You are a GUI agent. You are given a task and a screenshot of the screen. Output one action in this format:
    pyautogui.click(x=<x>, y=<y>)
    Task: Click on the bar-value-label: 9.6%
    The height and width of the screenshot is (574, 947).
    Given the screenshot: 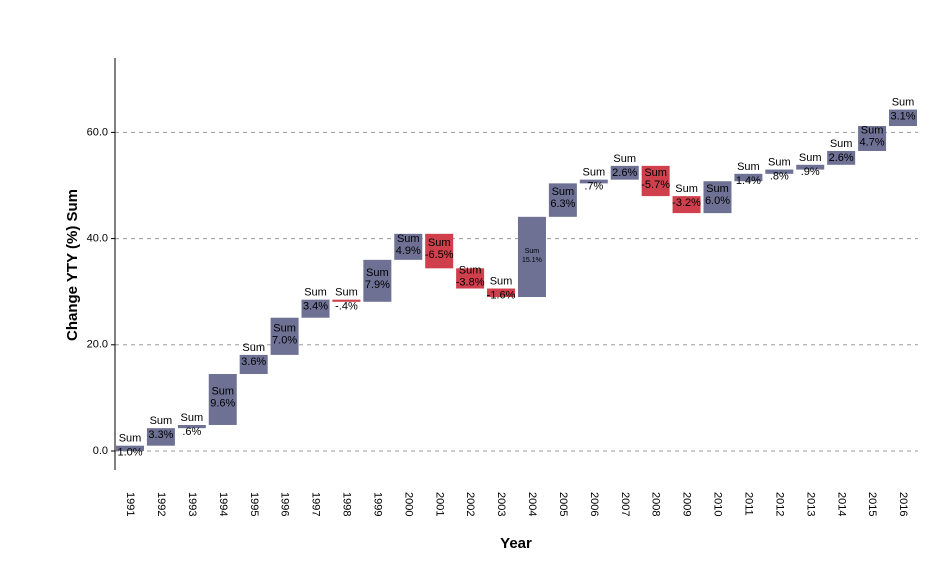 What is the action you would take?
    pyautogui.click(x=222, y=403)
    